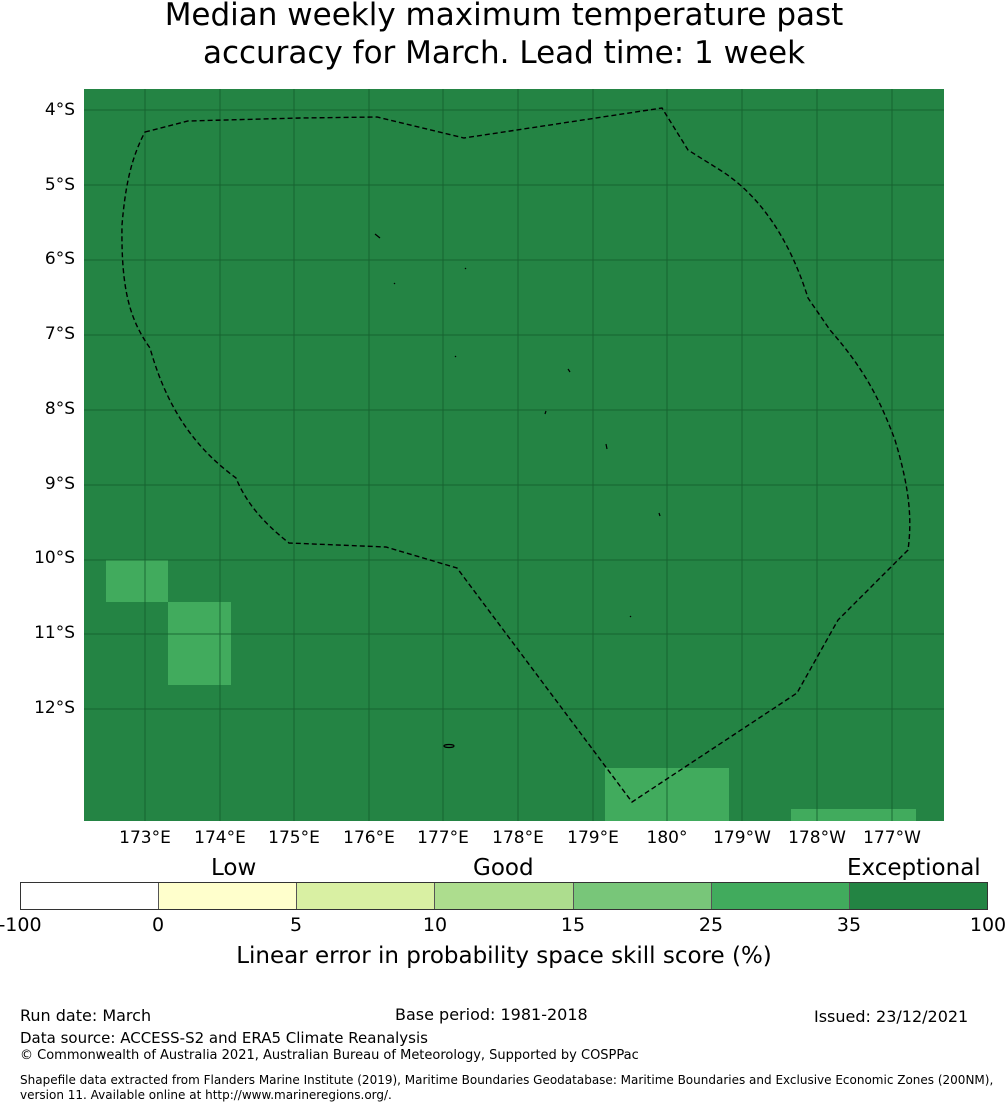 The height and width of the screenshot is (1110, 1008). What do you see at coordinates (54, 633) in the screenshot?
I see `lat-label: 11°S` at bounding box center [54, 633].